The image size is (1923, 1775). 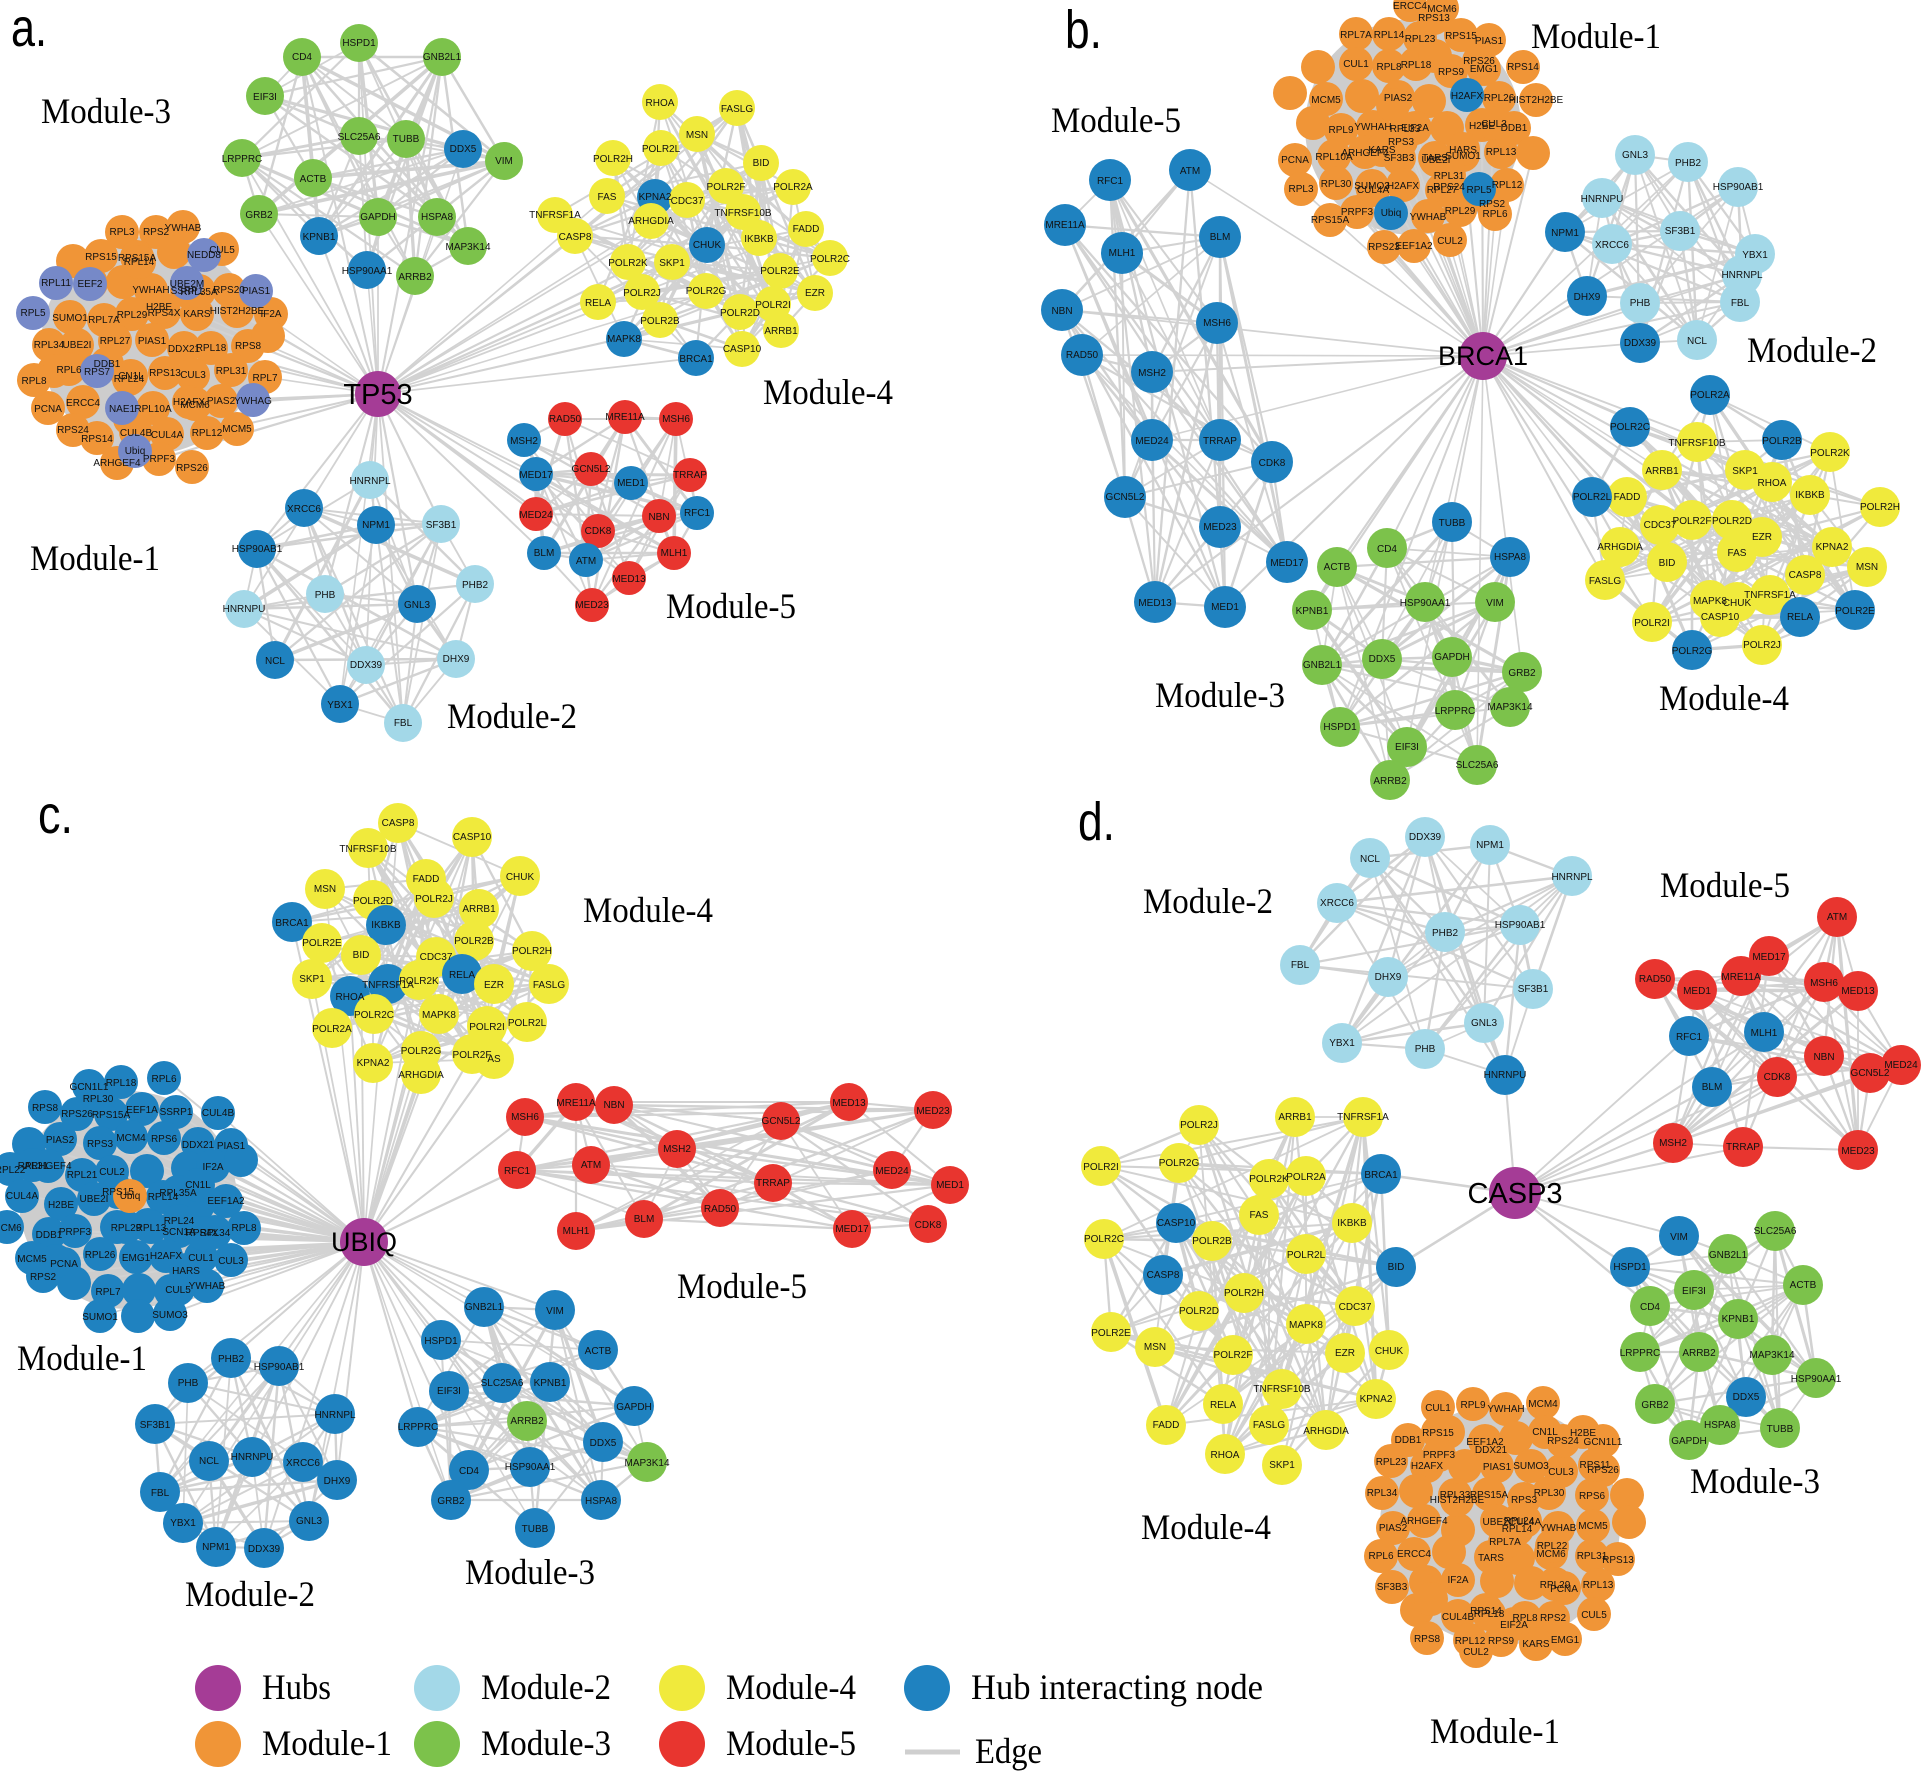 What do you see at coordinates (370, 481) in the screenshot?
I see `svg-text: HNRNPL` at bounding box center [370, 481].